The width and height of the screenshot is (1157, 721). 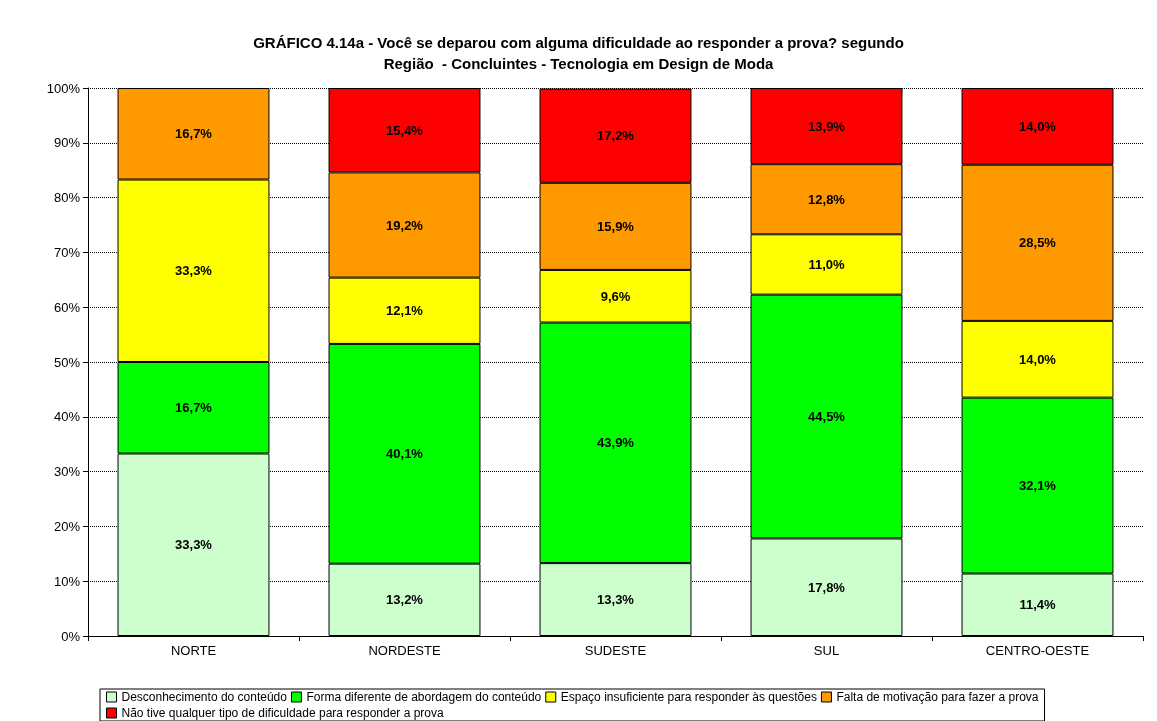 What do you see at coordinates (1038, 243) in the screenshot?
I see `data-label: 28,5%` at bounding box center [1038, 243].